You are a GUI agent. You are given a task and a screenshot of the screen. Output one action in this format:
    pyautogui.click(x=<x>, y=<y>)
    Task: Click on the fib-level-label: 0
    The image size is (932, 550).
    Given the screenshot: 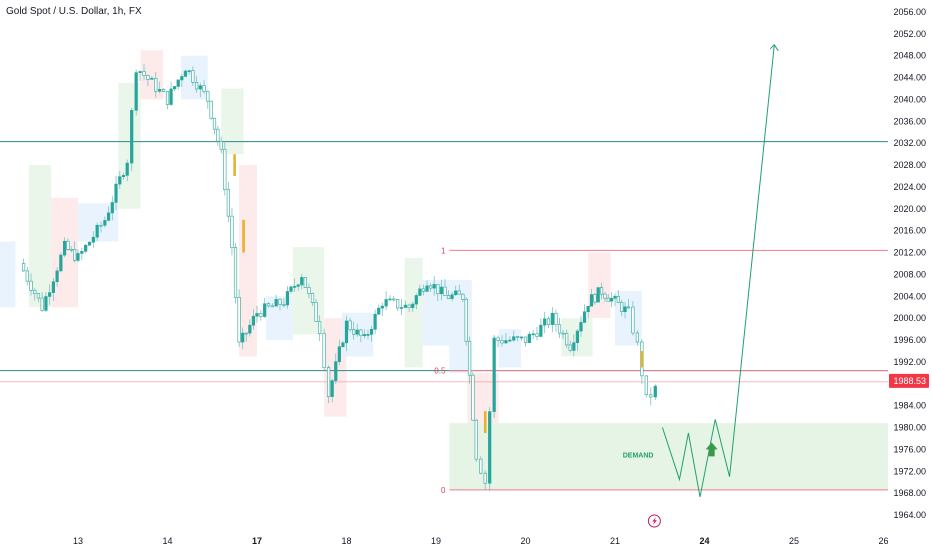 What is the action you would take?
    pyautogui.click(x=443, y=490)
    